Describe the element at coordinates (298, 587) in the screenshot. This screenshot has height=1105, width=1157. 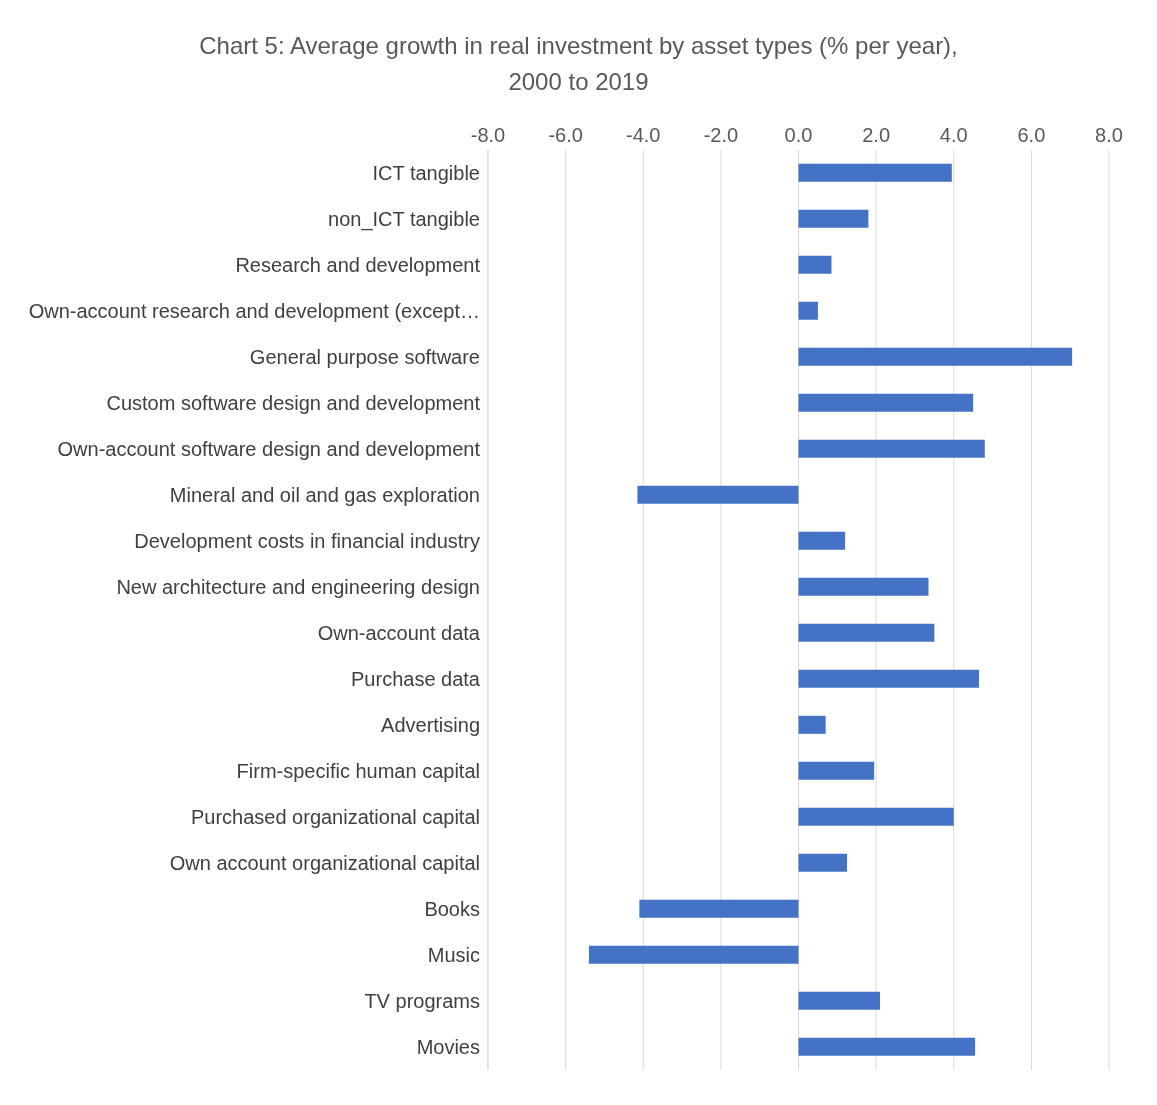
I see `y-tick-label: New architecture and engineering design` at that location.